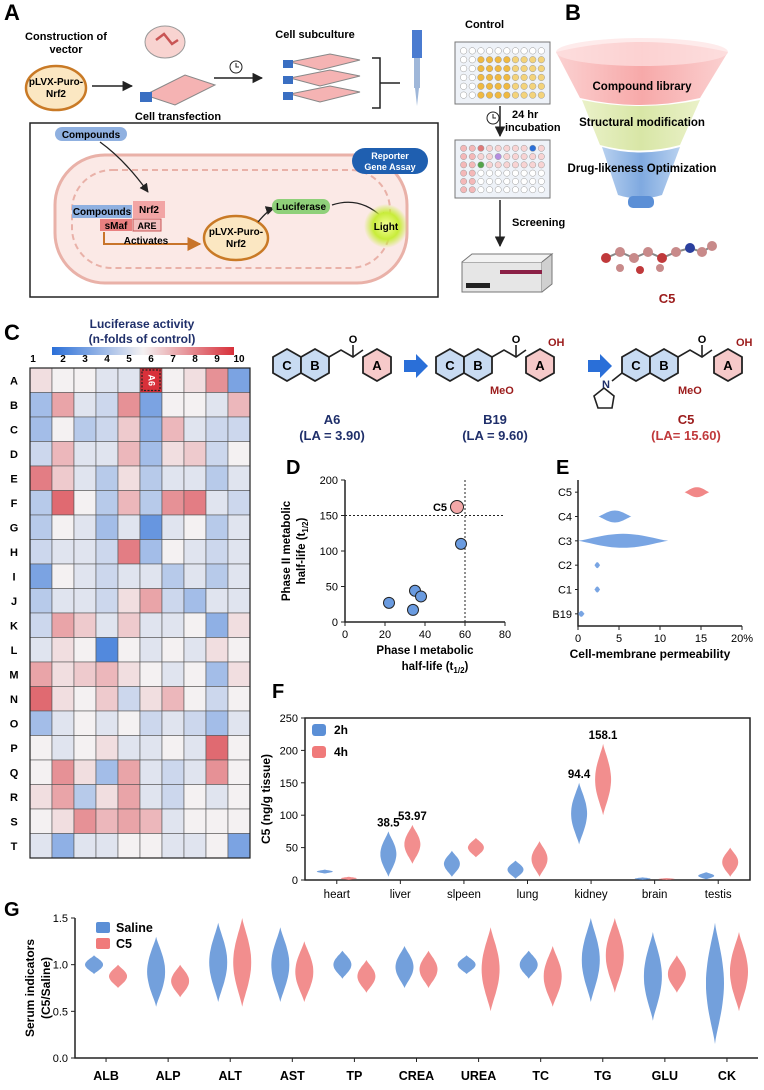  What do you see at coordinates (14, 381) in the screenshot?
I see `heatmap-row-label: A` at bounding box center [14, 381].